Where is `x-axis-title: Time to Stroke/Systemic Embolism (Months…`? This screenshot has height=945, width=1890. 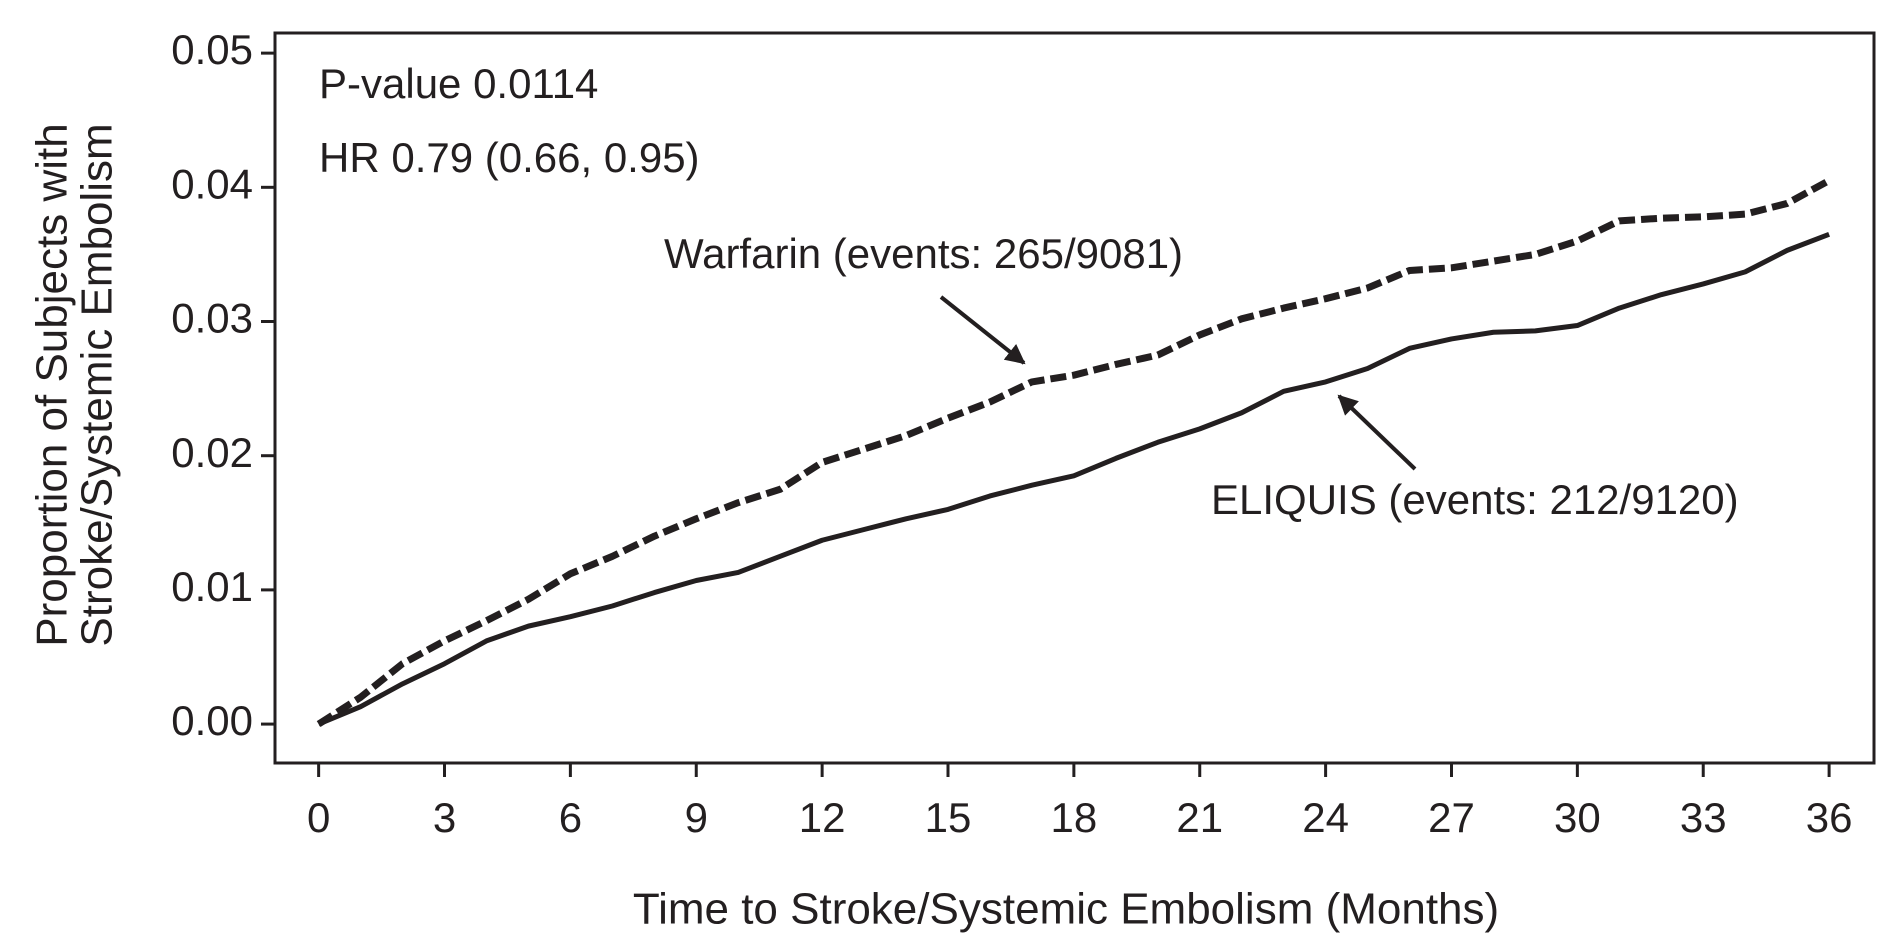
x-axis-title: Time to Stroke/Systemic Embolism (Months… is located at coordinates (1066, 909).